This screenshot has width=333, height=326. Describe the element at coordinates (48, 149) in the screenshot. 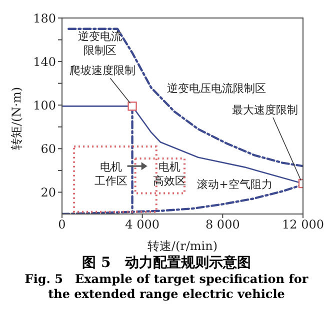

I see `y-tick-label: 60` at that location.